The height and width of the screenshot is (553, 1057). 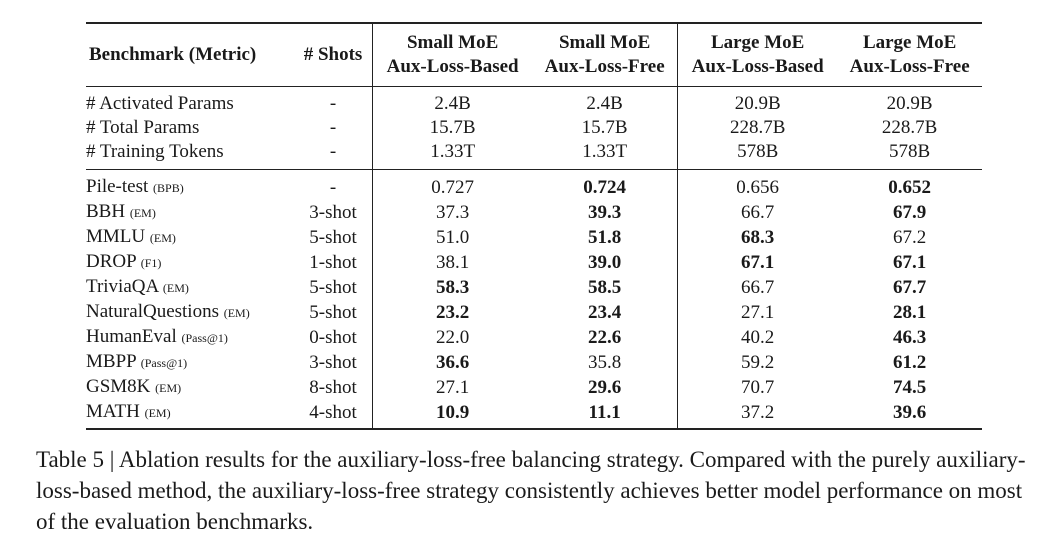 What do you see at coordinates (910, 237) in the screenshot?
I see `value-cell: 67.2` at bounding box center [910, 237].